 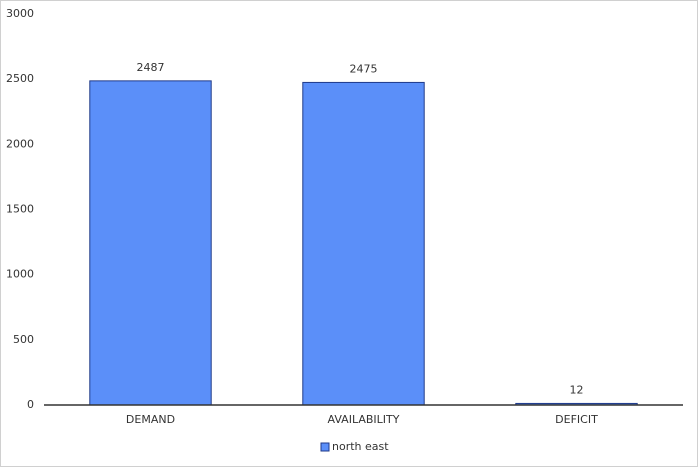 I want to click on legend-swatch, so click(x=325, y=447).